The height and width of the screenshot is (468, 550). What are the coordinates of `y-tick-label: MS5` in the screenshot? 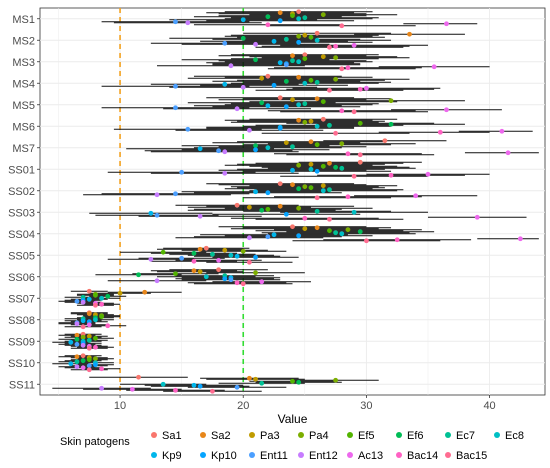 It's located at (23, 106).